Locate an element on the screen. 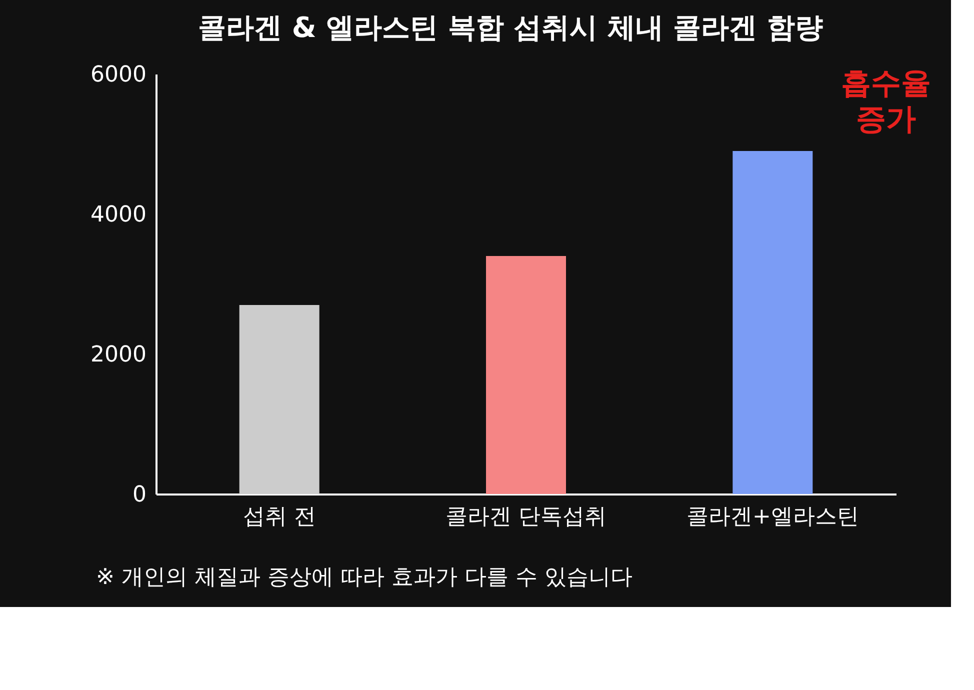  x-tick-label: 섭취 전 is located at coordinates (279, 517).